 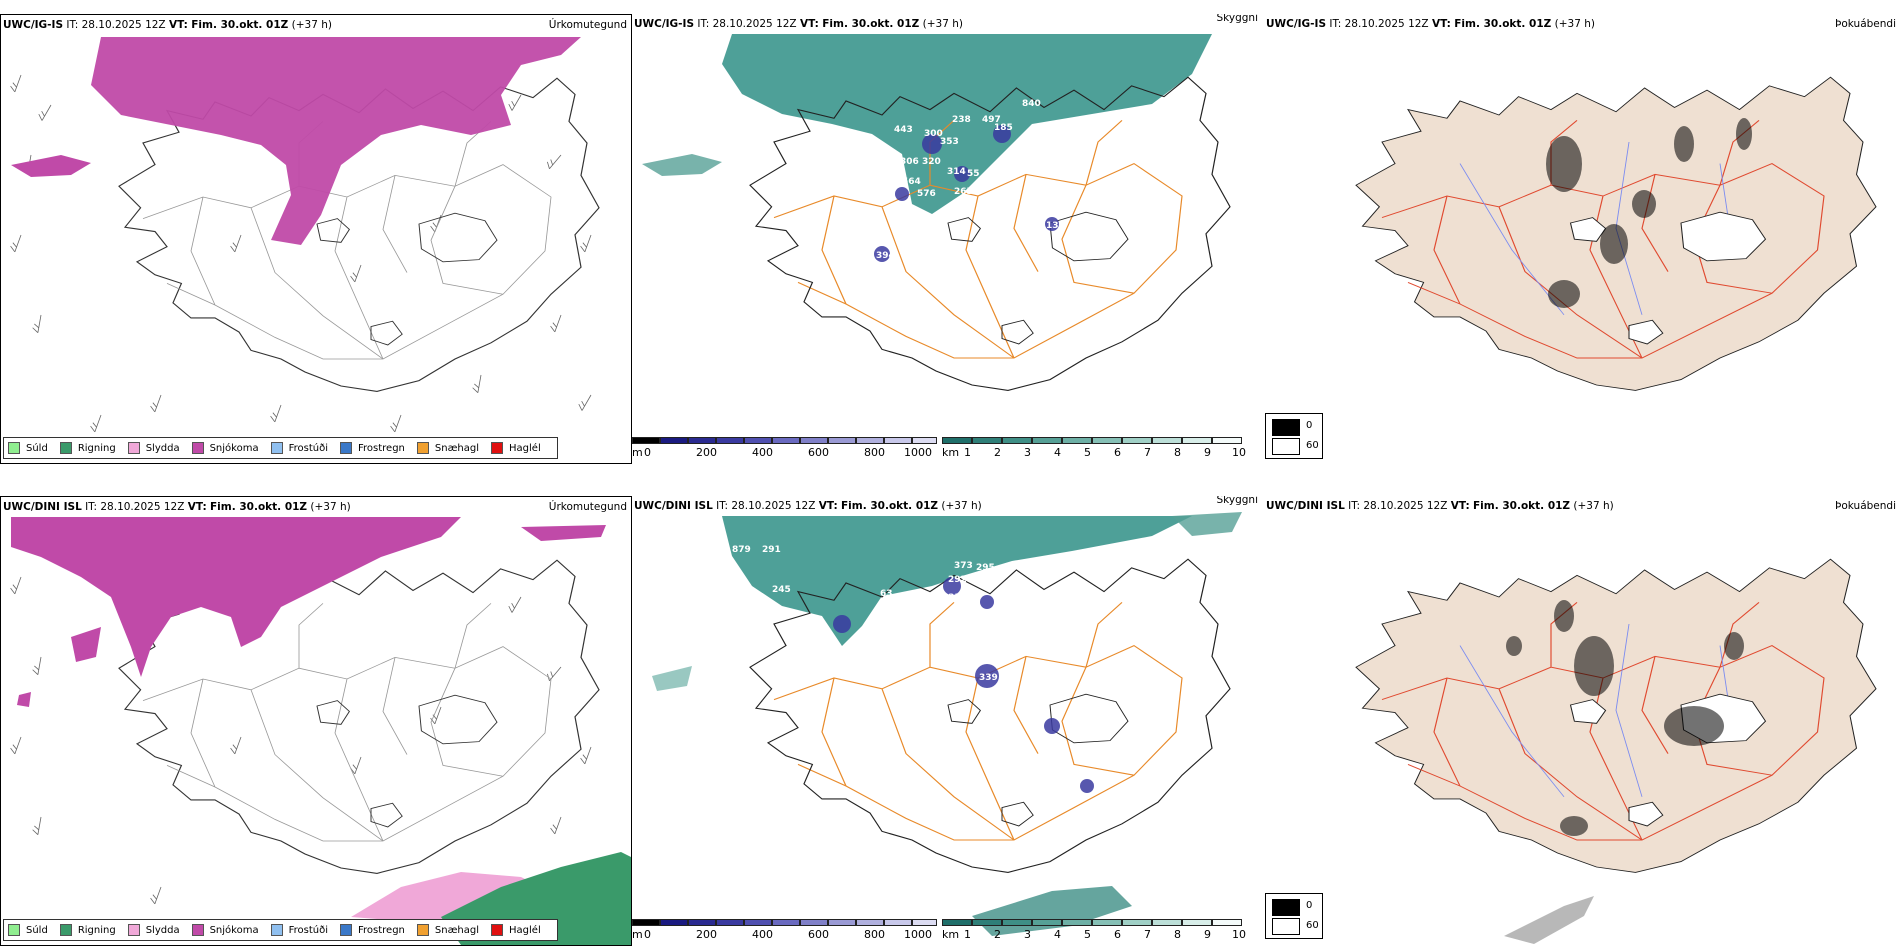 I want to click on vis-tick: 10, so click(x=1239, y=452).